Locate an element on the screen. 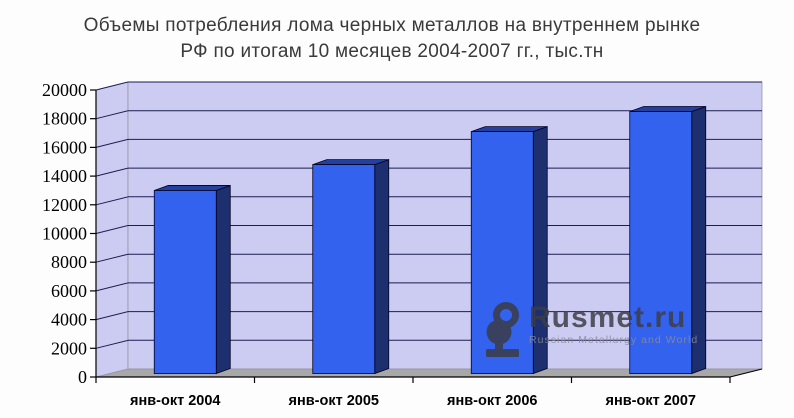 The image size is (794, 418). bar-2005-side is located at coordinates (382, 267).